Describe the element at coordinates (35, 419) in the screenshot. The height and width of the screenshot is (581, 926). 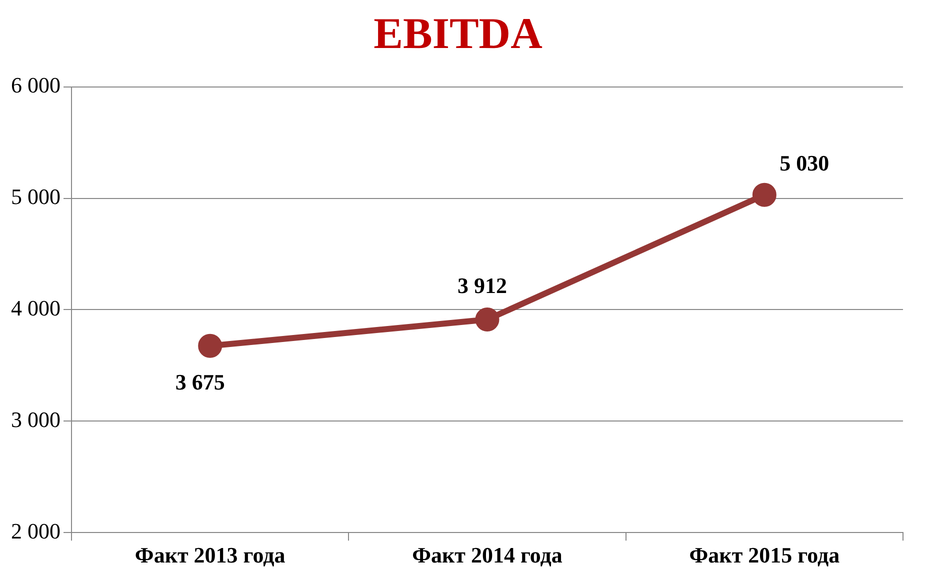
I see `y-tick-label: 3 000` at that location.